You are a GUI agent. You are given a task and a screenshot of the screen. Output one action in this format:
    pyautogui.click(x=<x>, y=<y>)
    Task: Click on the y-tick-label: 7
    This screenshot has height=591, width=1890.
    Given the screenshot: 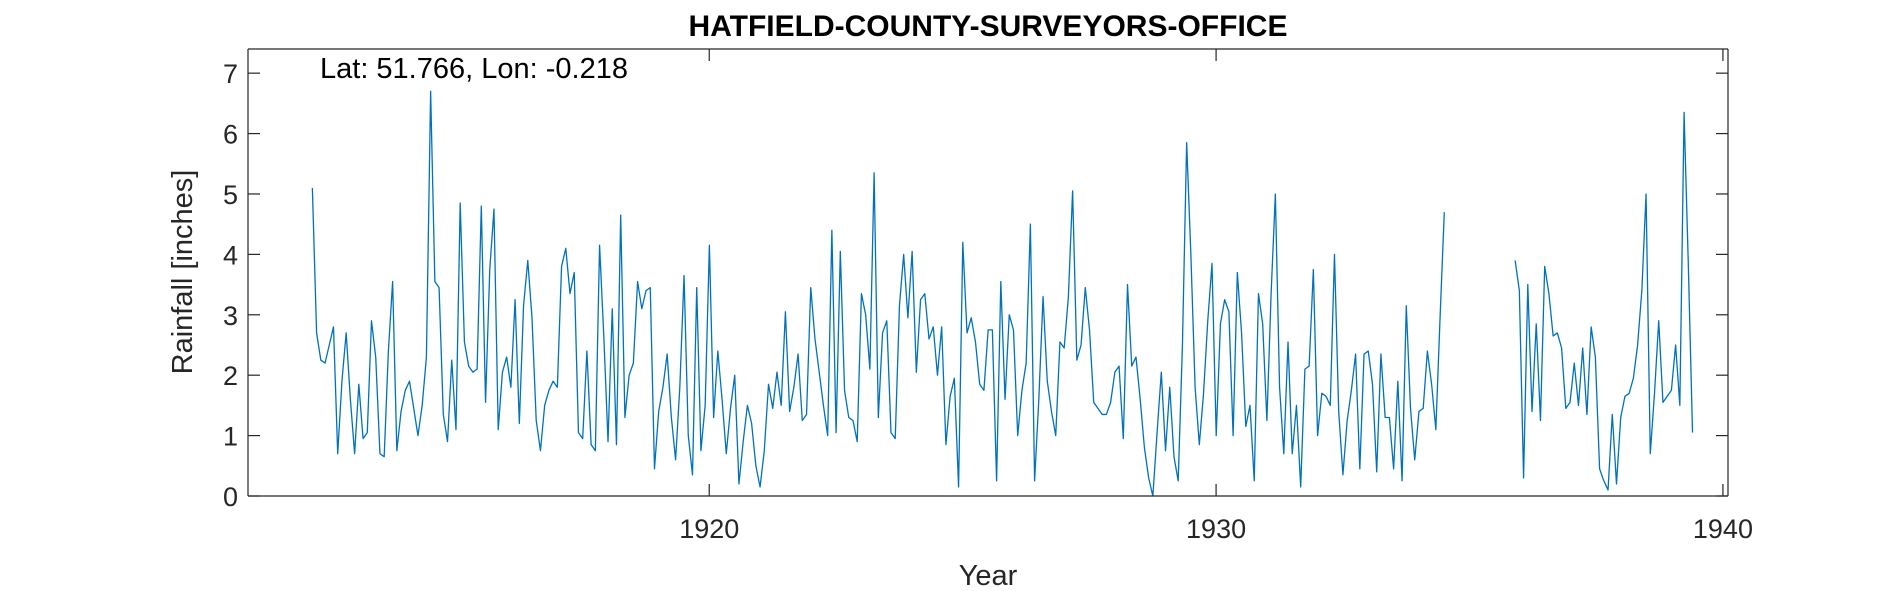 What is the action you would take?
    pyautogui.click(x=230, y=74)
    